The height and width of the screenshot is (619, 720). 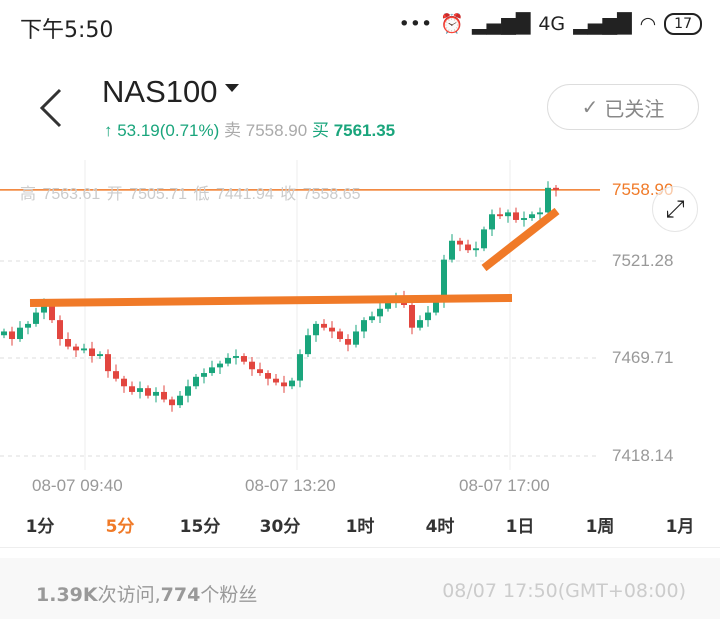 I want to click on symbol-selector: NAS100, so click(x=171, y=92).